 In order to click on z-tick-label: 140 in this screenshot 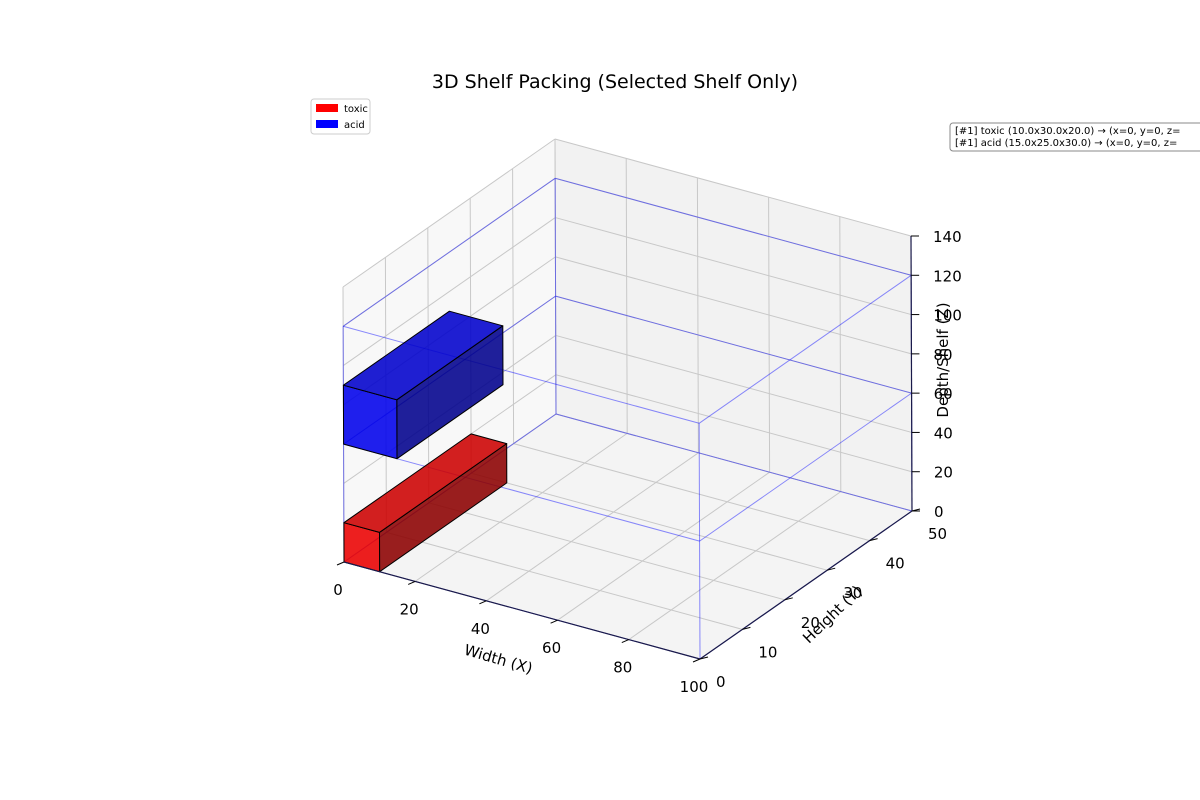, I will do `click(947, 237)`.